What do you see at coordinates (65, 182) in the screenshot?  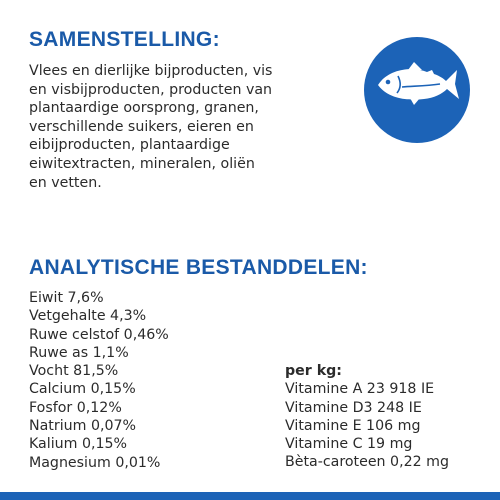 I see `composition-line: en vetten.` at bounding box center [65, 182].